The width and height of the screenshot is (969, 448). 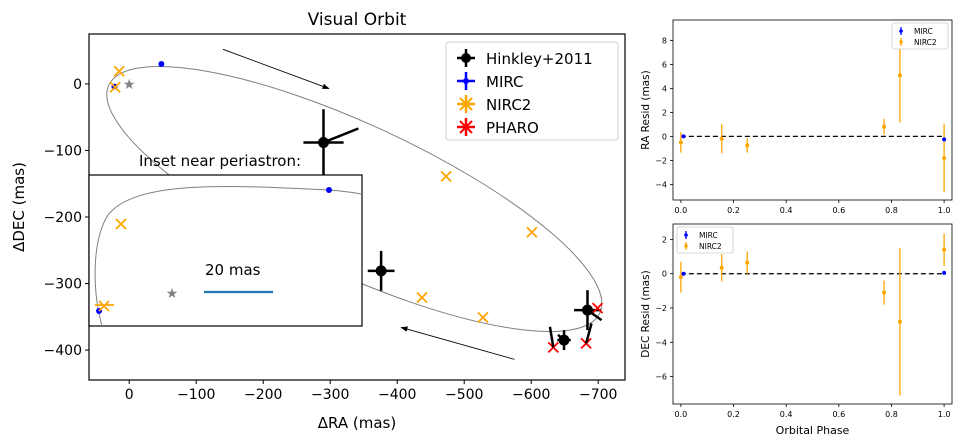 I want to click on inset-frame, so click(x=225, y=250).